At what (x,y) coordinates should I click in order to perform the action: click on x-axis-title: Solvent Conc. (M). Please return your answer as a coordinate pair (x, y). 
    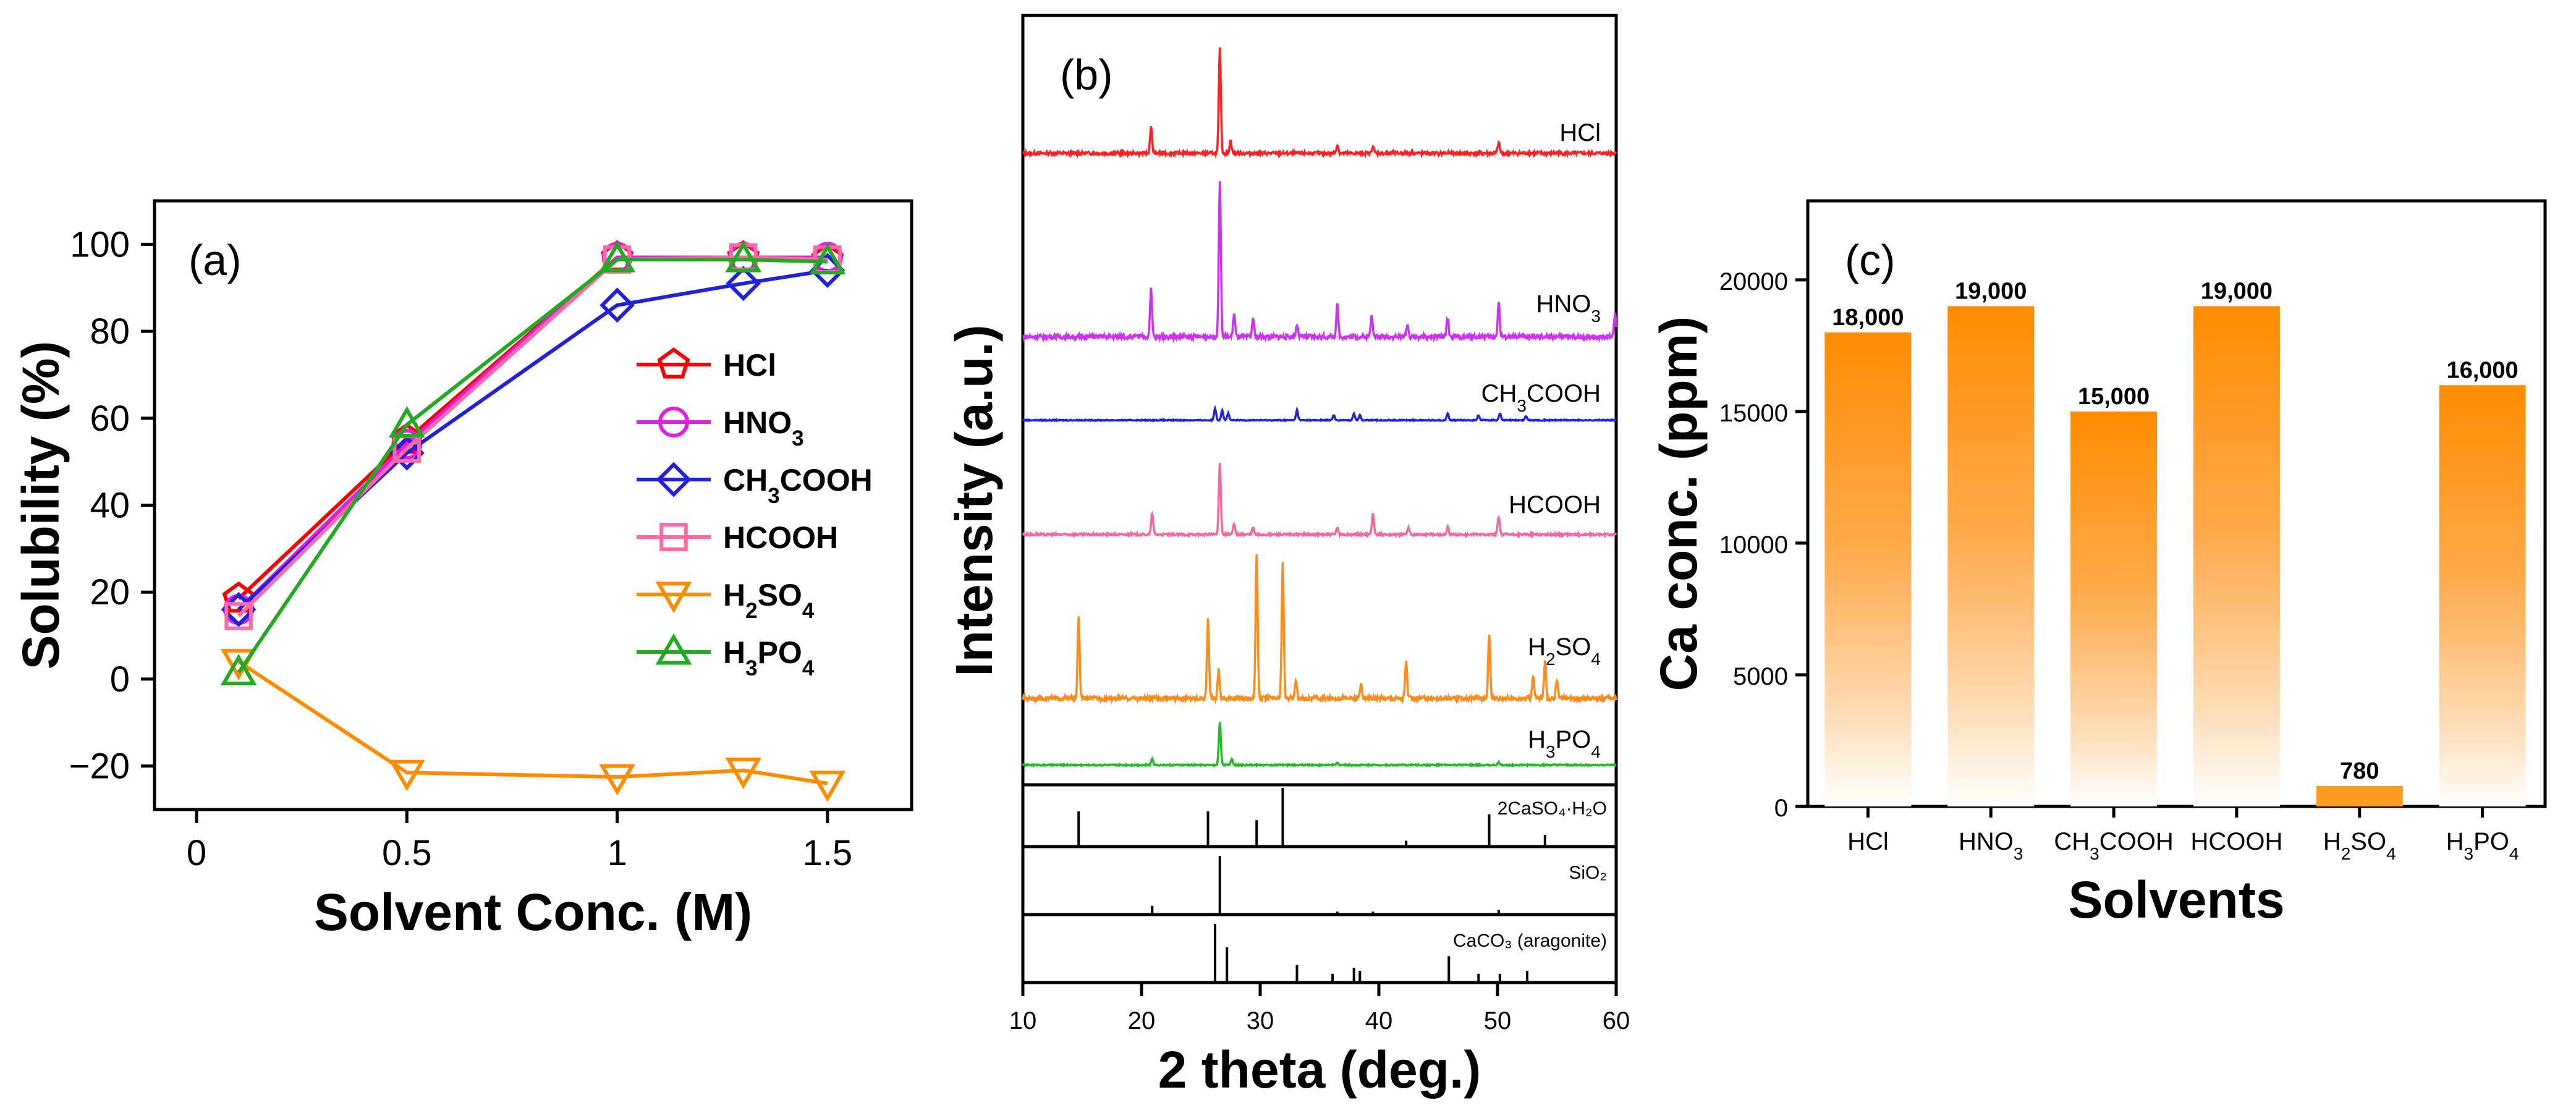
    Looking at the image, I should click on (533, 912).